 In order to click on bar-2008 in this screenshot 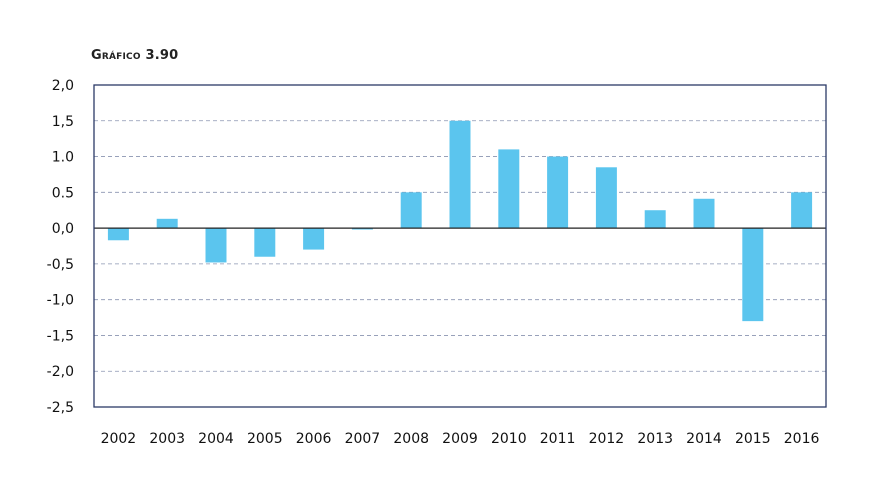, I will do `click(411, 210)`.